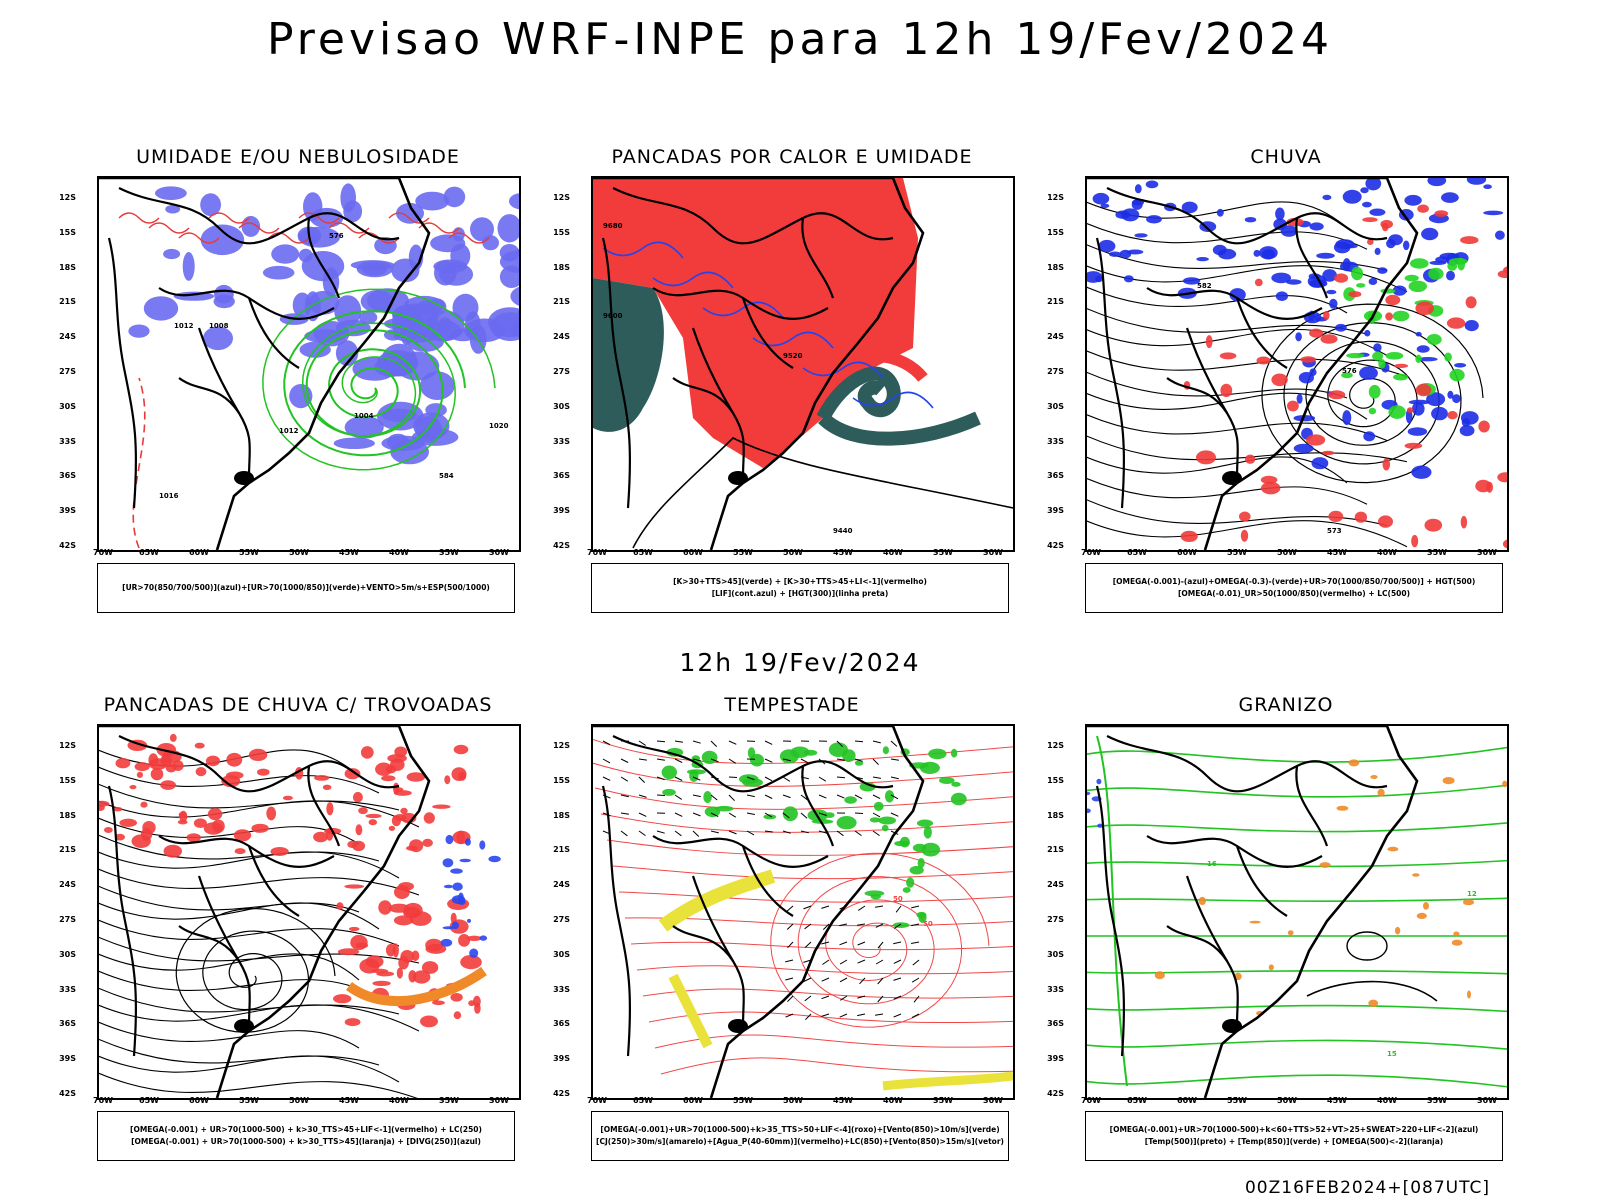 The width and height of the screenshot is (1600, 1200). Describe the element at coordinates (336, 236) in the screenshot. I see `contour-label: 576` at that location.